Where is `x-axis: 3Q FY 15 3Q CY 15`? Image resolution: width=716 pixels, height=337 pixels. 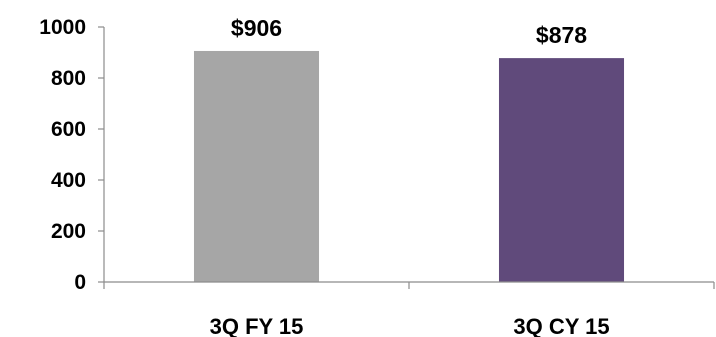
x-axis: 3Q FY 15 3Q CY 15 is located at coordinates (409, 309).